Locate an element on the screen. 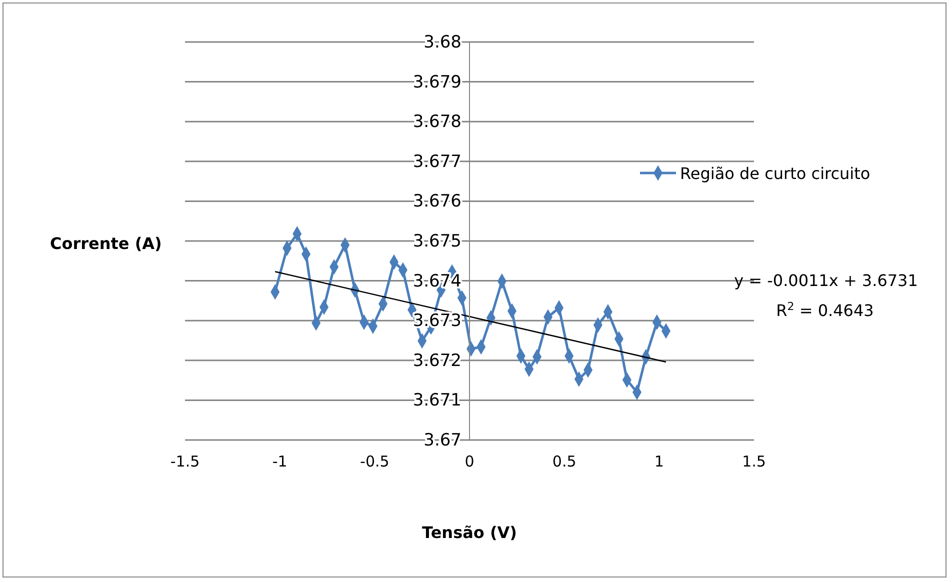 The image size is (952, 582). y-tick-label: 3.68 is located at coordinates (443, 42).